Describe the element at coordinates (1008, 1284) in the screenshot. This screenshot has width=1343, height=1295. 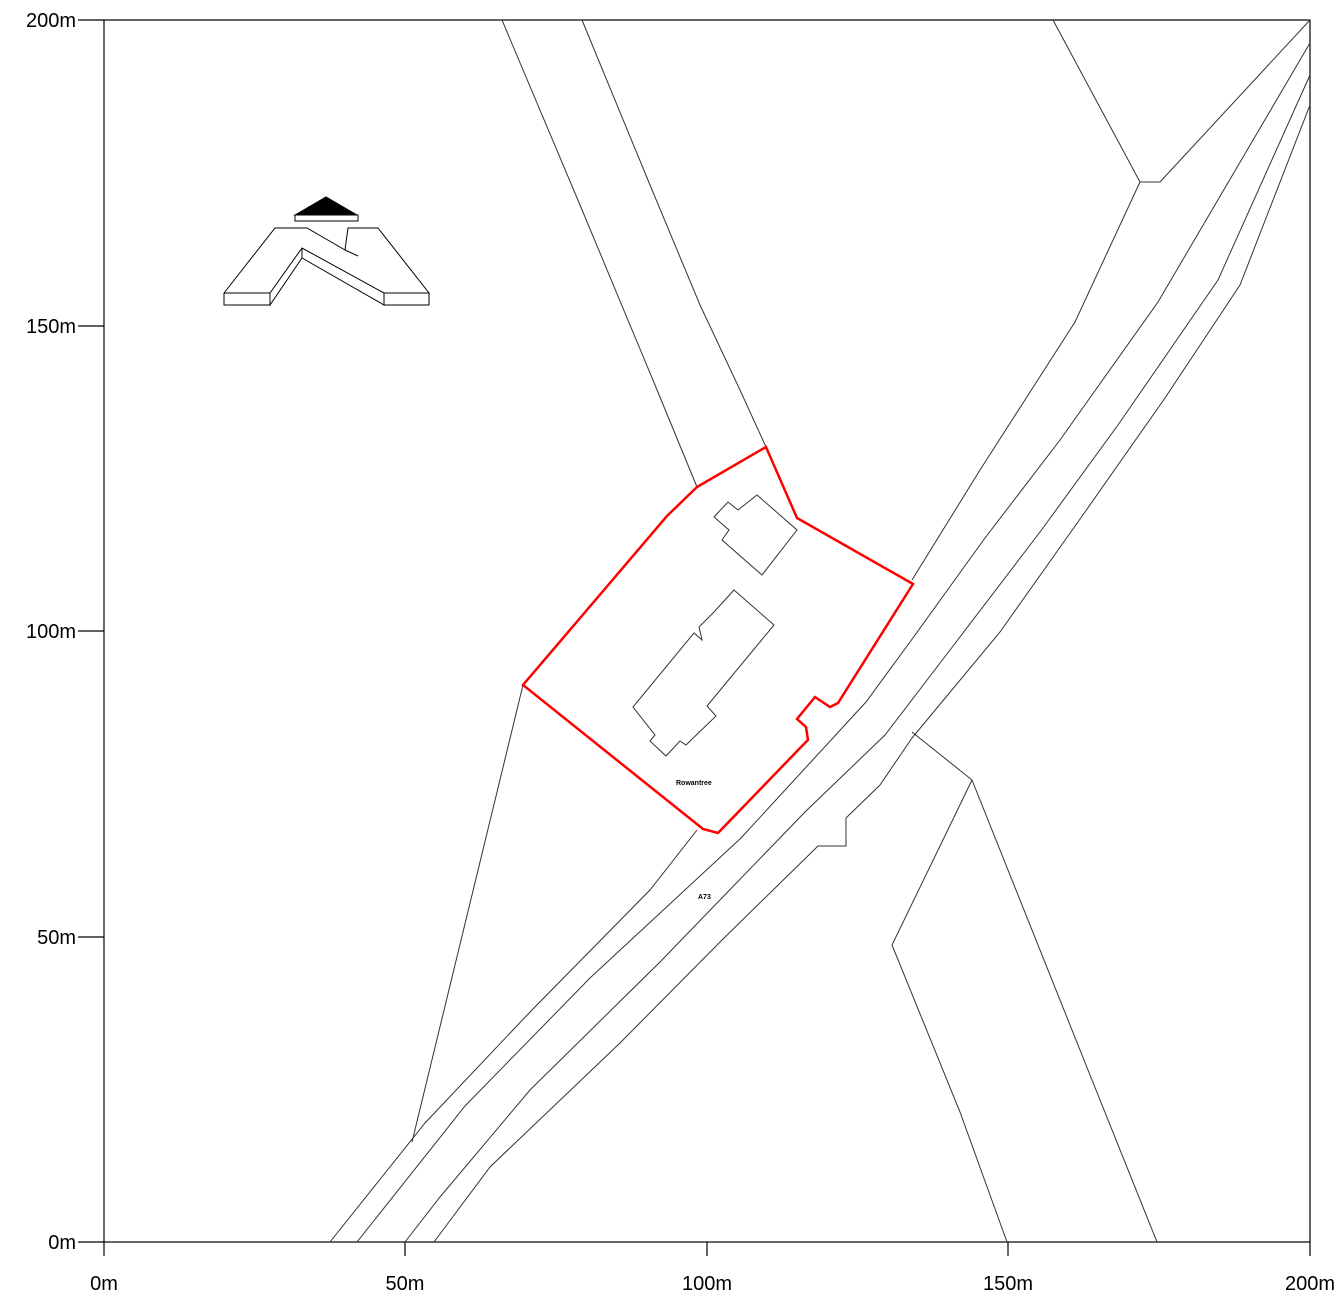
I see `x-tick-label: 150m` at that location.